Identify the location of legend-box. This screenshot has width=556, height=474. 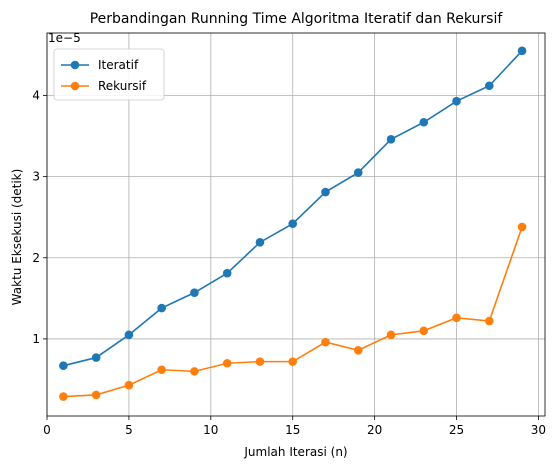
(109, 74).